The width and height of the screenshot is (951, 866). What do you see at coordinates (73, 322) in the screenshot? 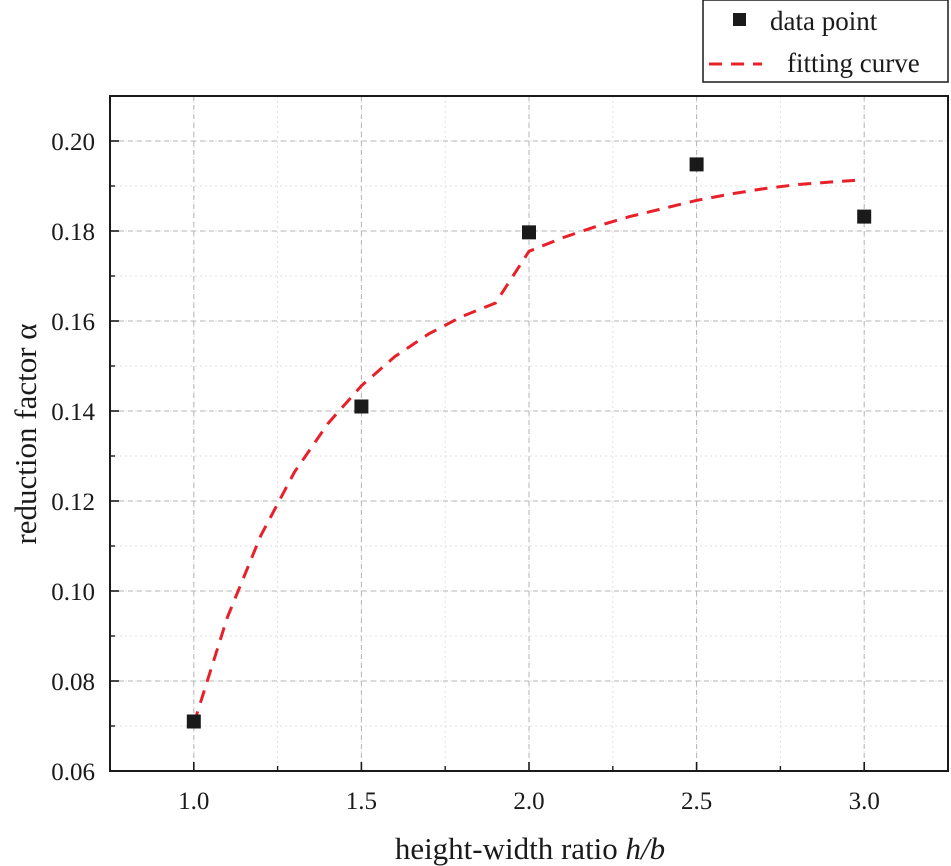
I see `y-tick-label: 0.16` at bounding box center [73, 322].